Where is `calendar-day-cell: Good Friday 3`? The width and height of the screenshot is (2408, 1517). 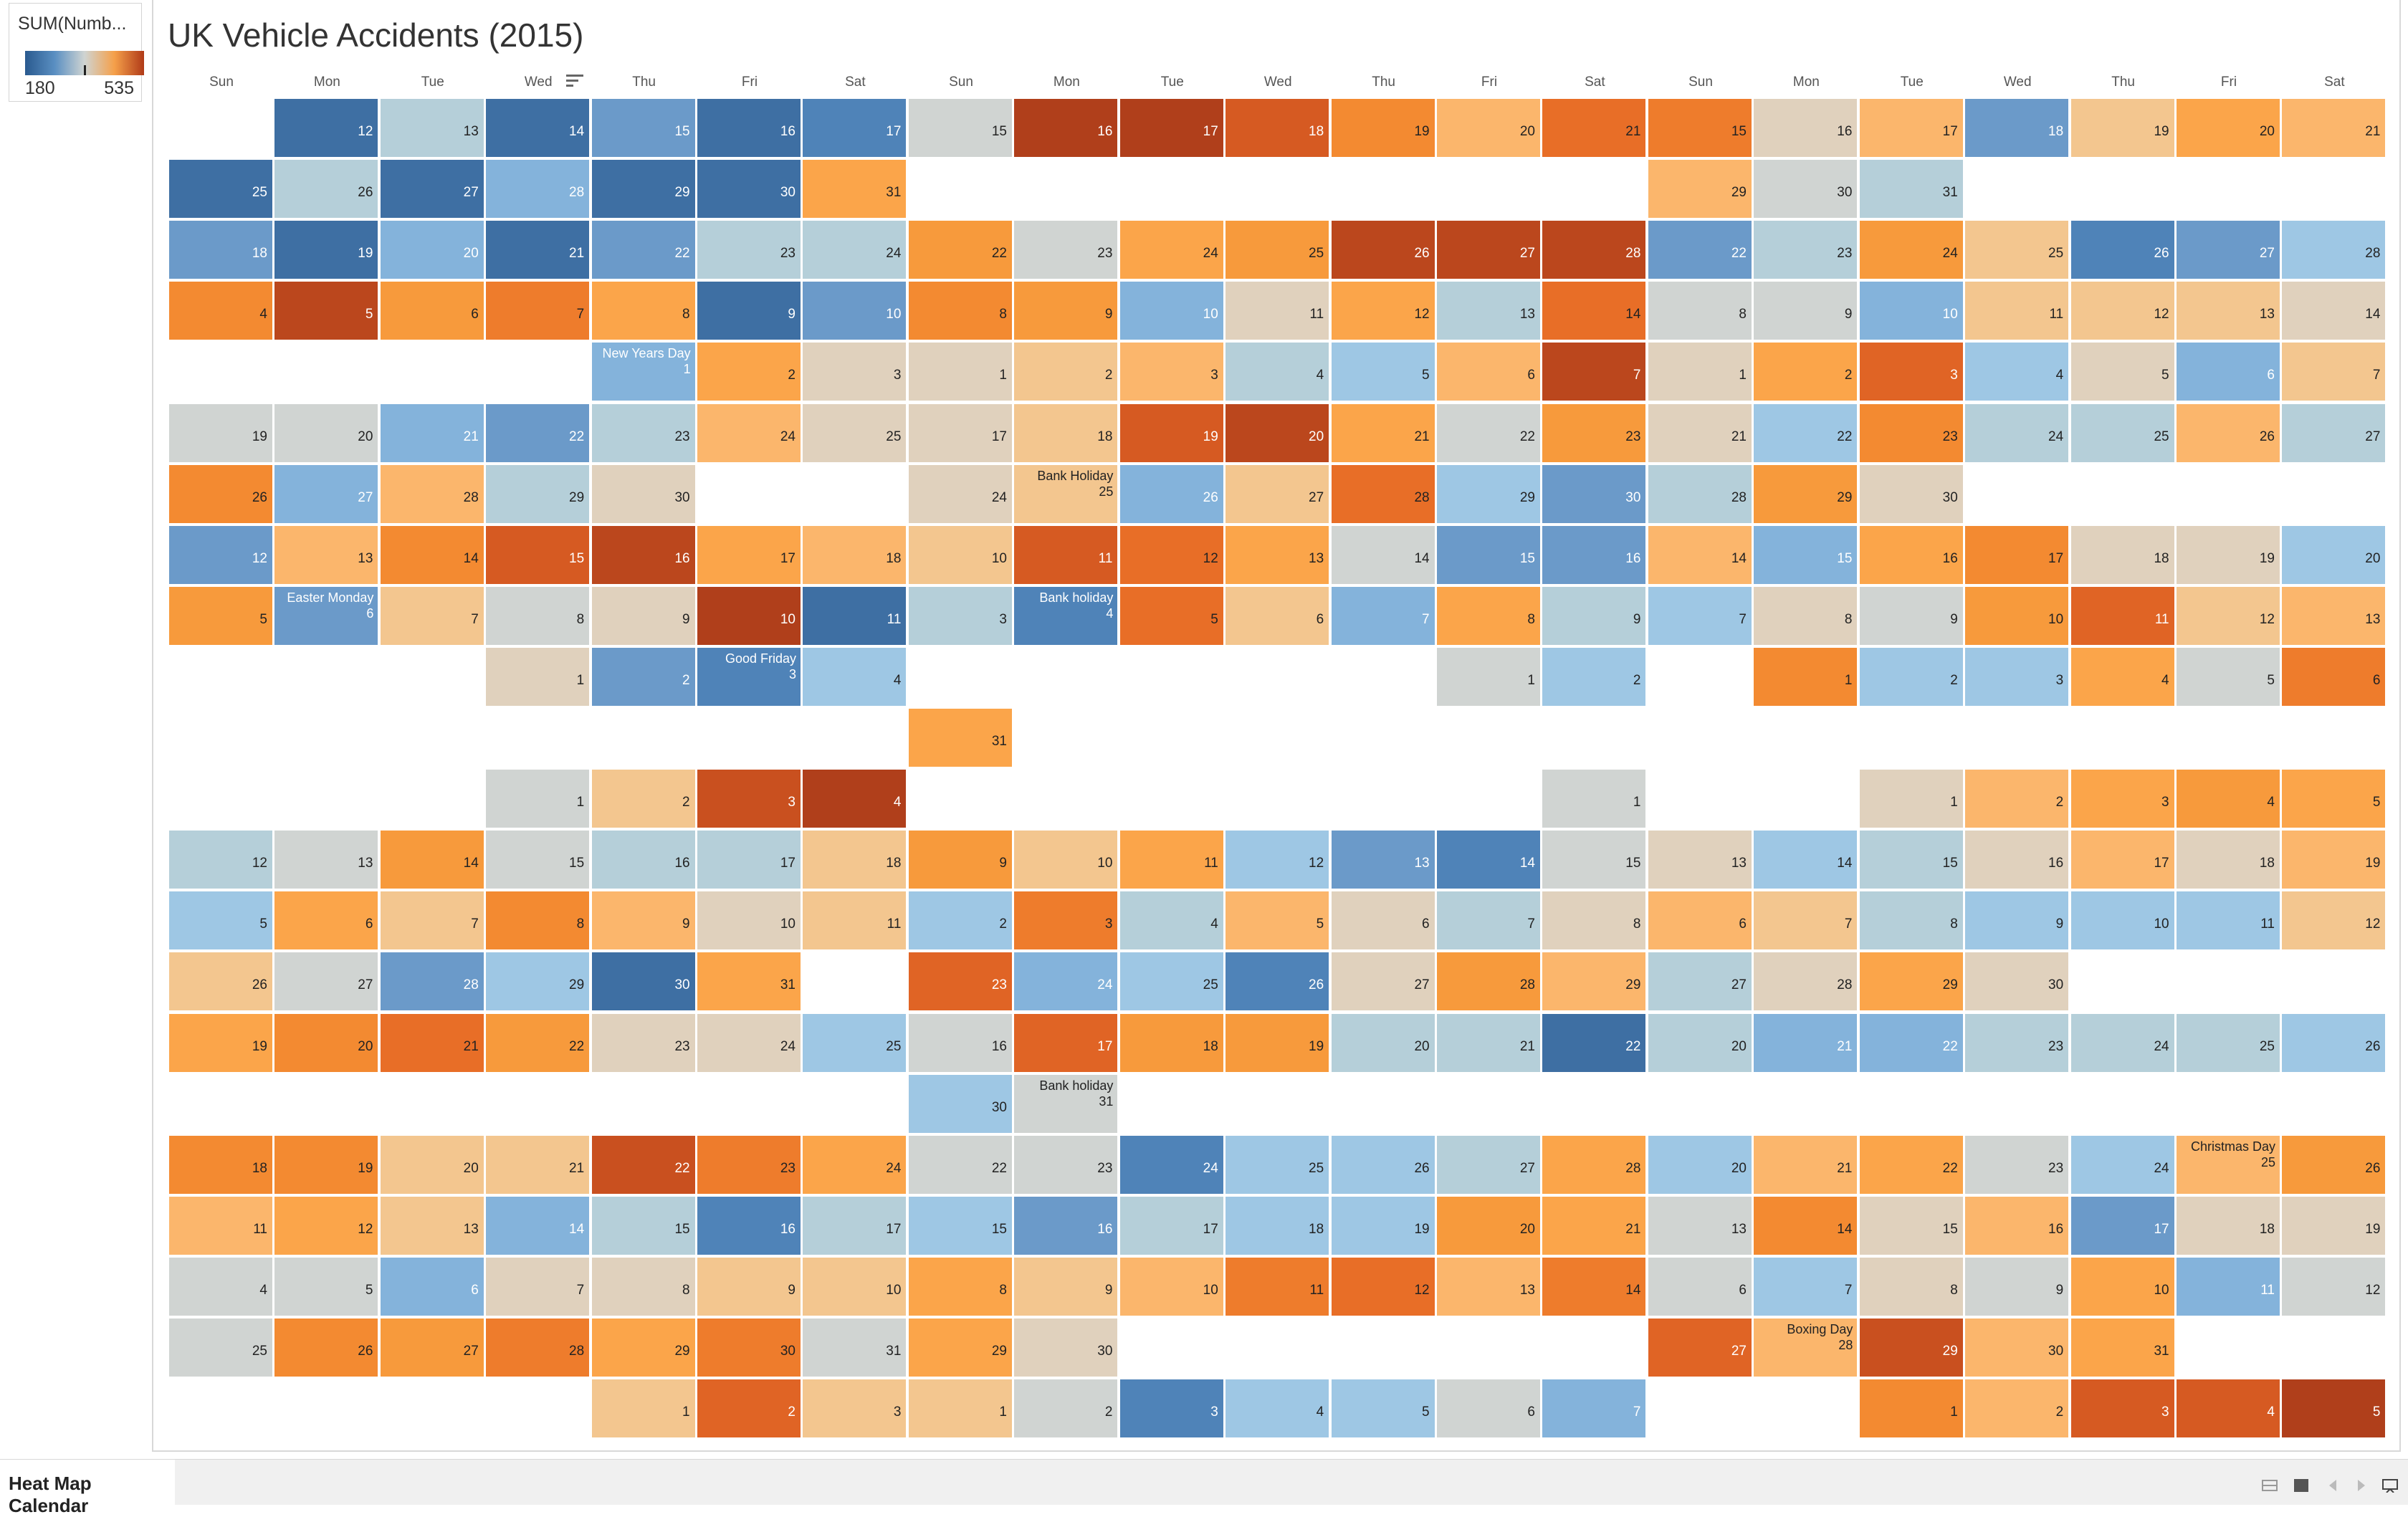
calendar-day-cell: Good Friday 3 is located at coordinates (749, 676).